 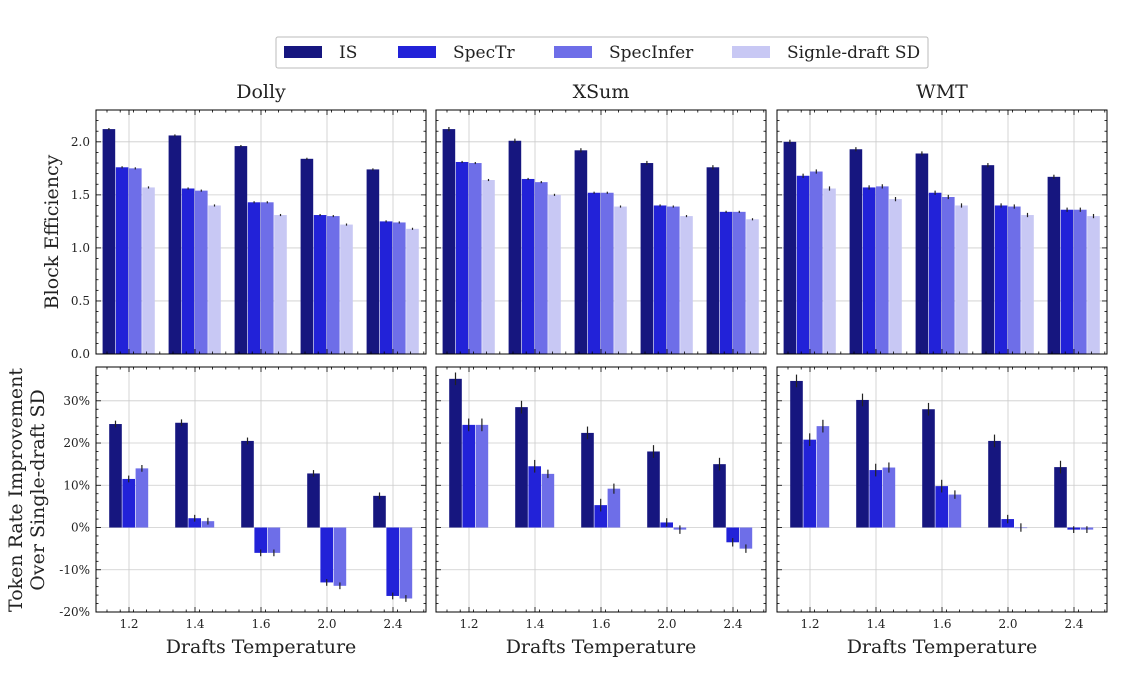 I want to click on legend-label: SpecInfer, so click(x=651, y=53).